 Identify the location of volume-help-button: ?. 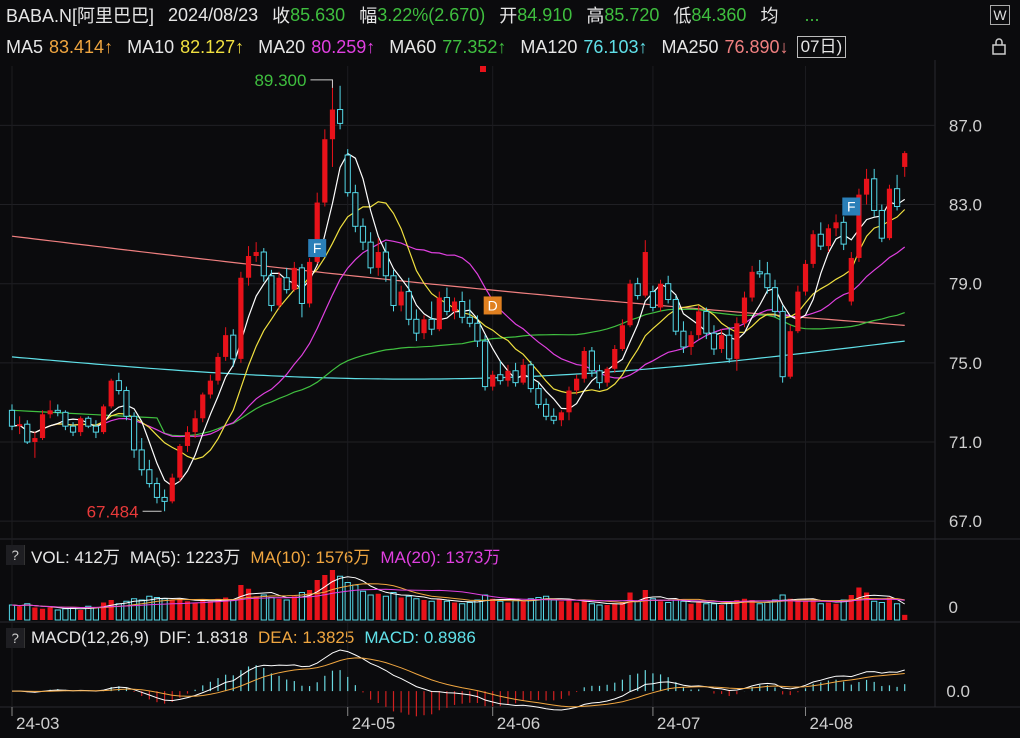
(15, 555).